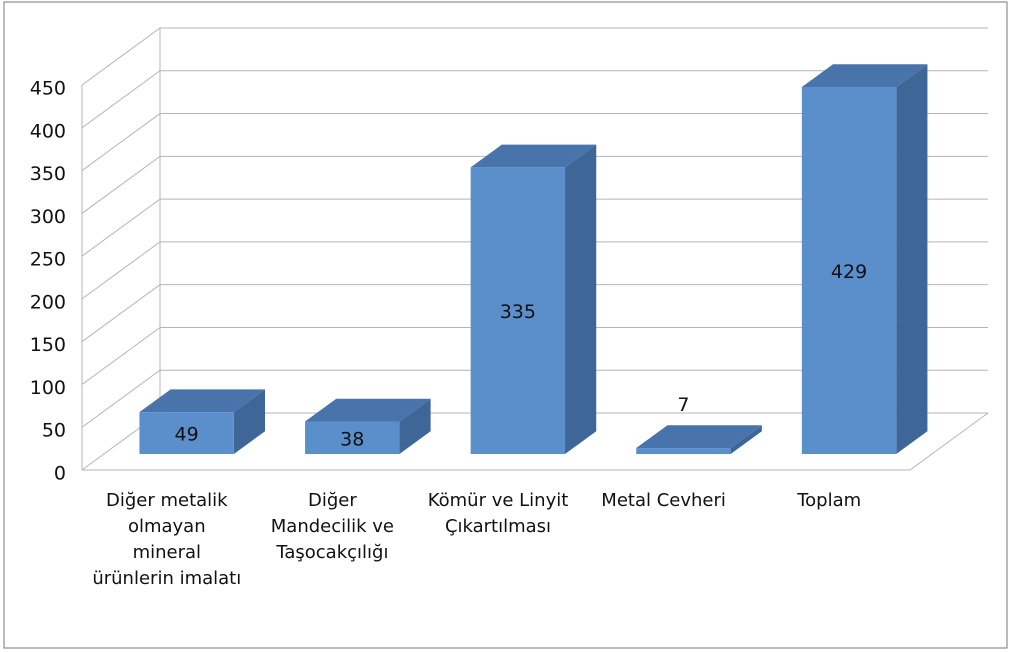  I want to click on y-tick-label: 100, so click(48, 388).